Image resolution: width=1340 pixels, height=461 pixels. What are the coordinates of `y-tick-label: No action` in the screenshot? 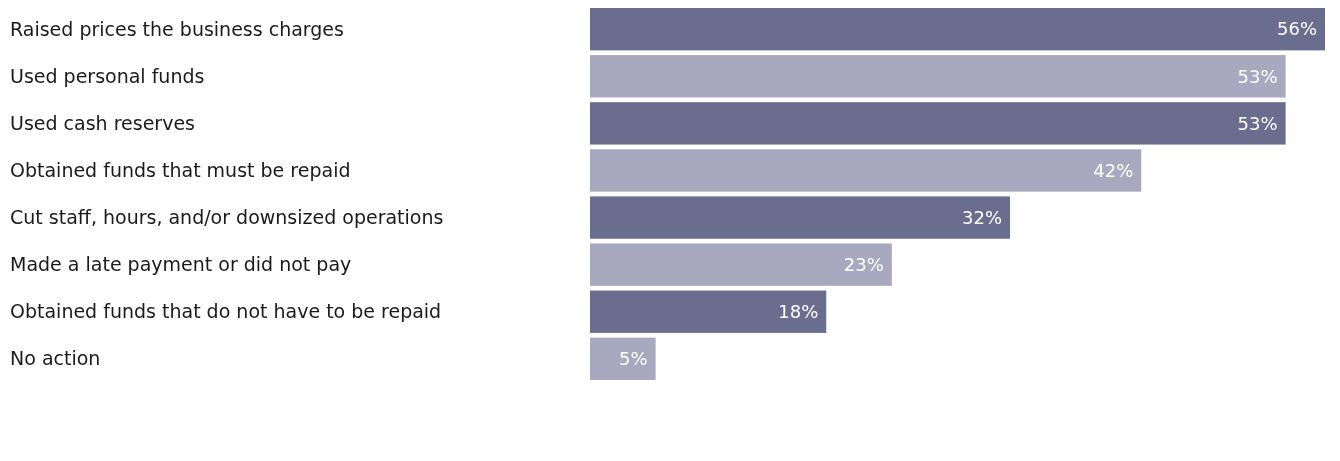 It's located at (55, 358).